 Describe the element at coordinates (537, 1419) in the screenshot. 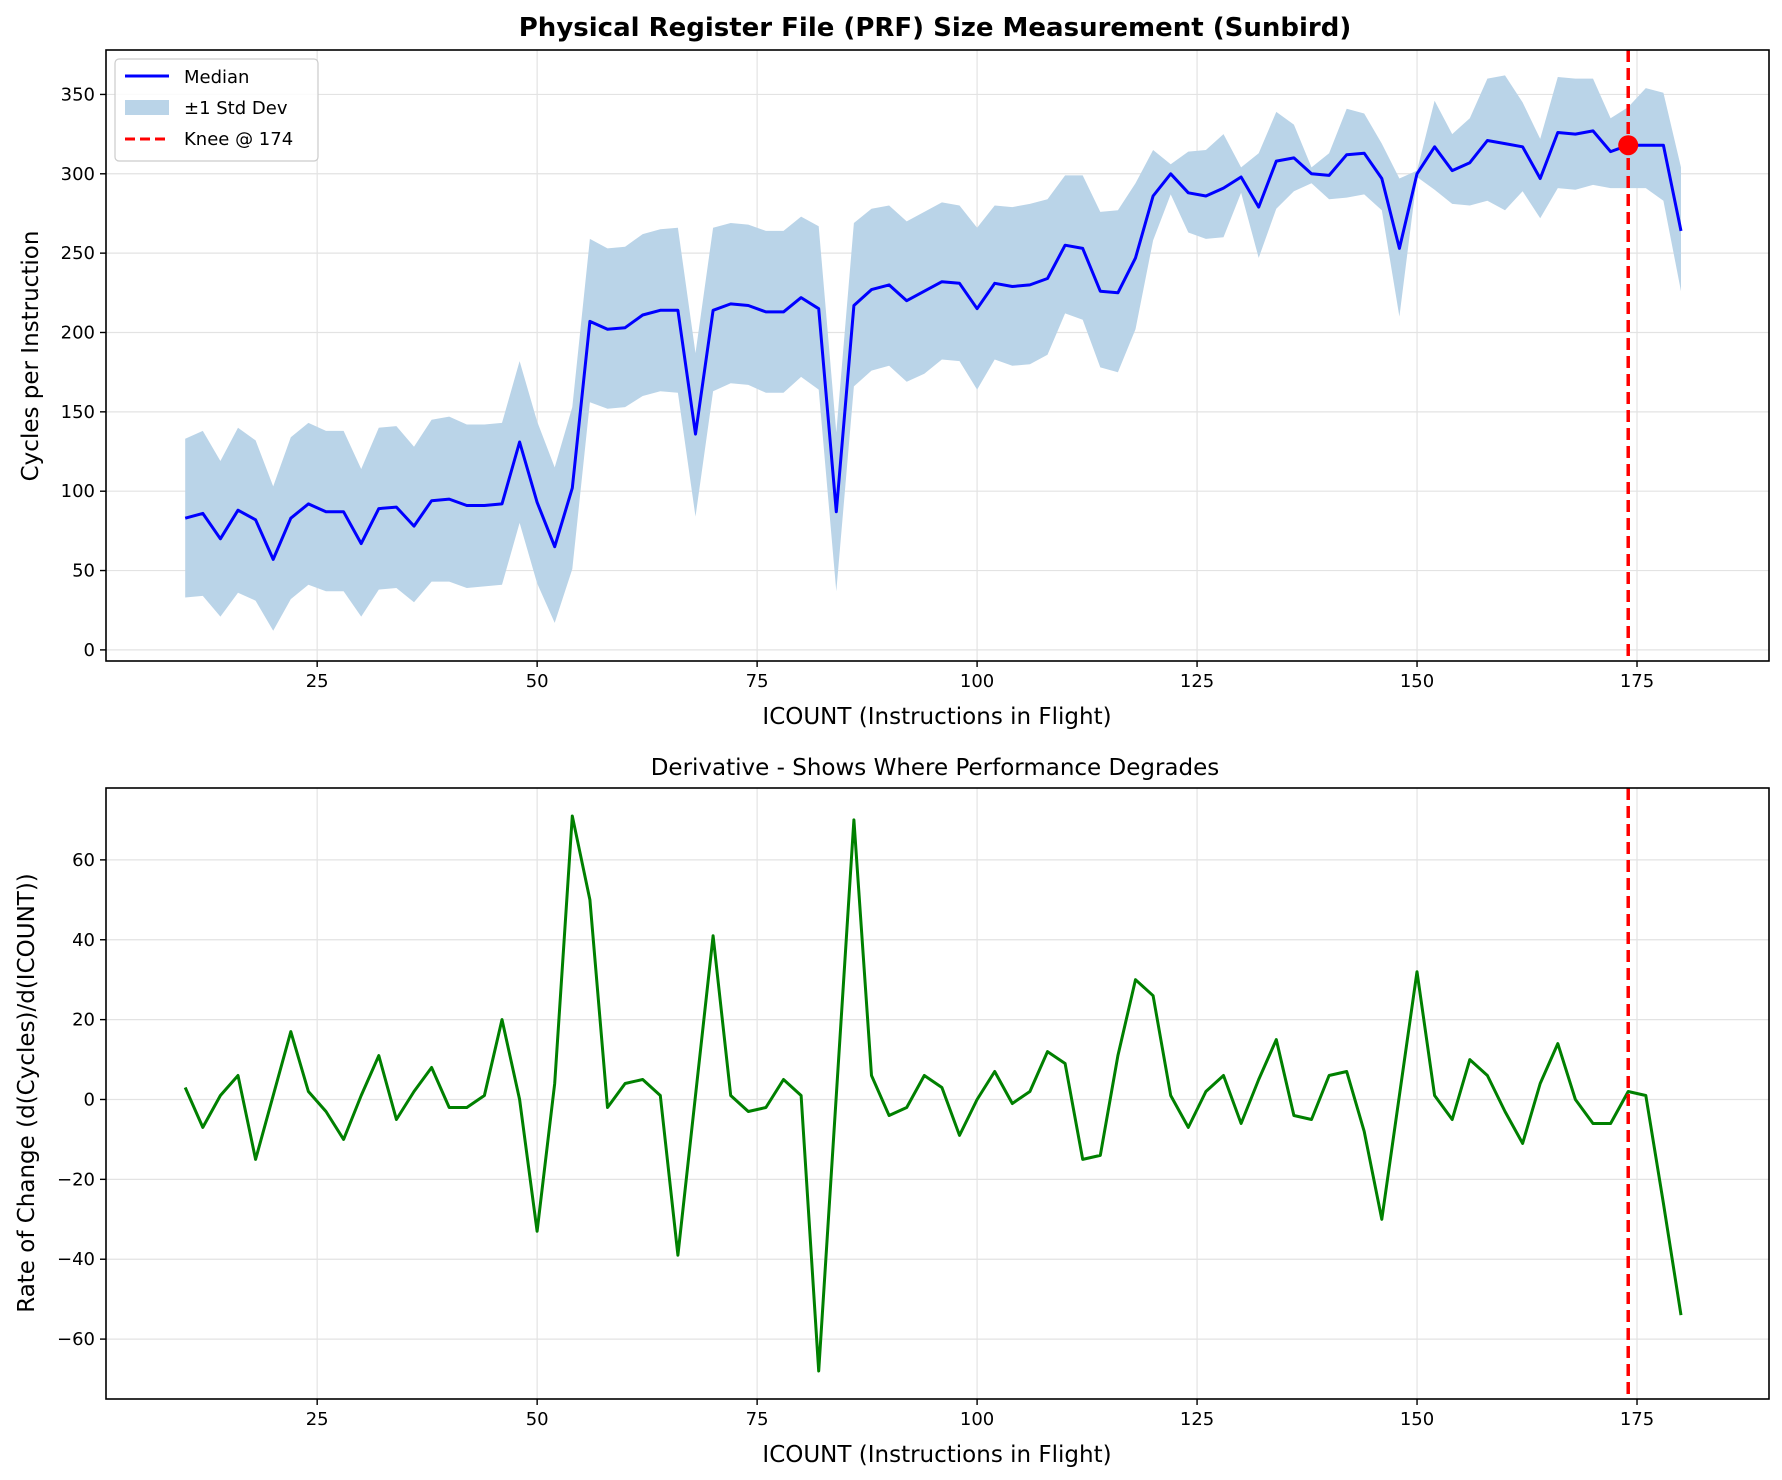

I see `derivative-chart-x-tick-label: 50` at that location.